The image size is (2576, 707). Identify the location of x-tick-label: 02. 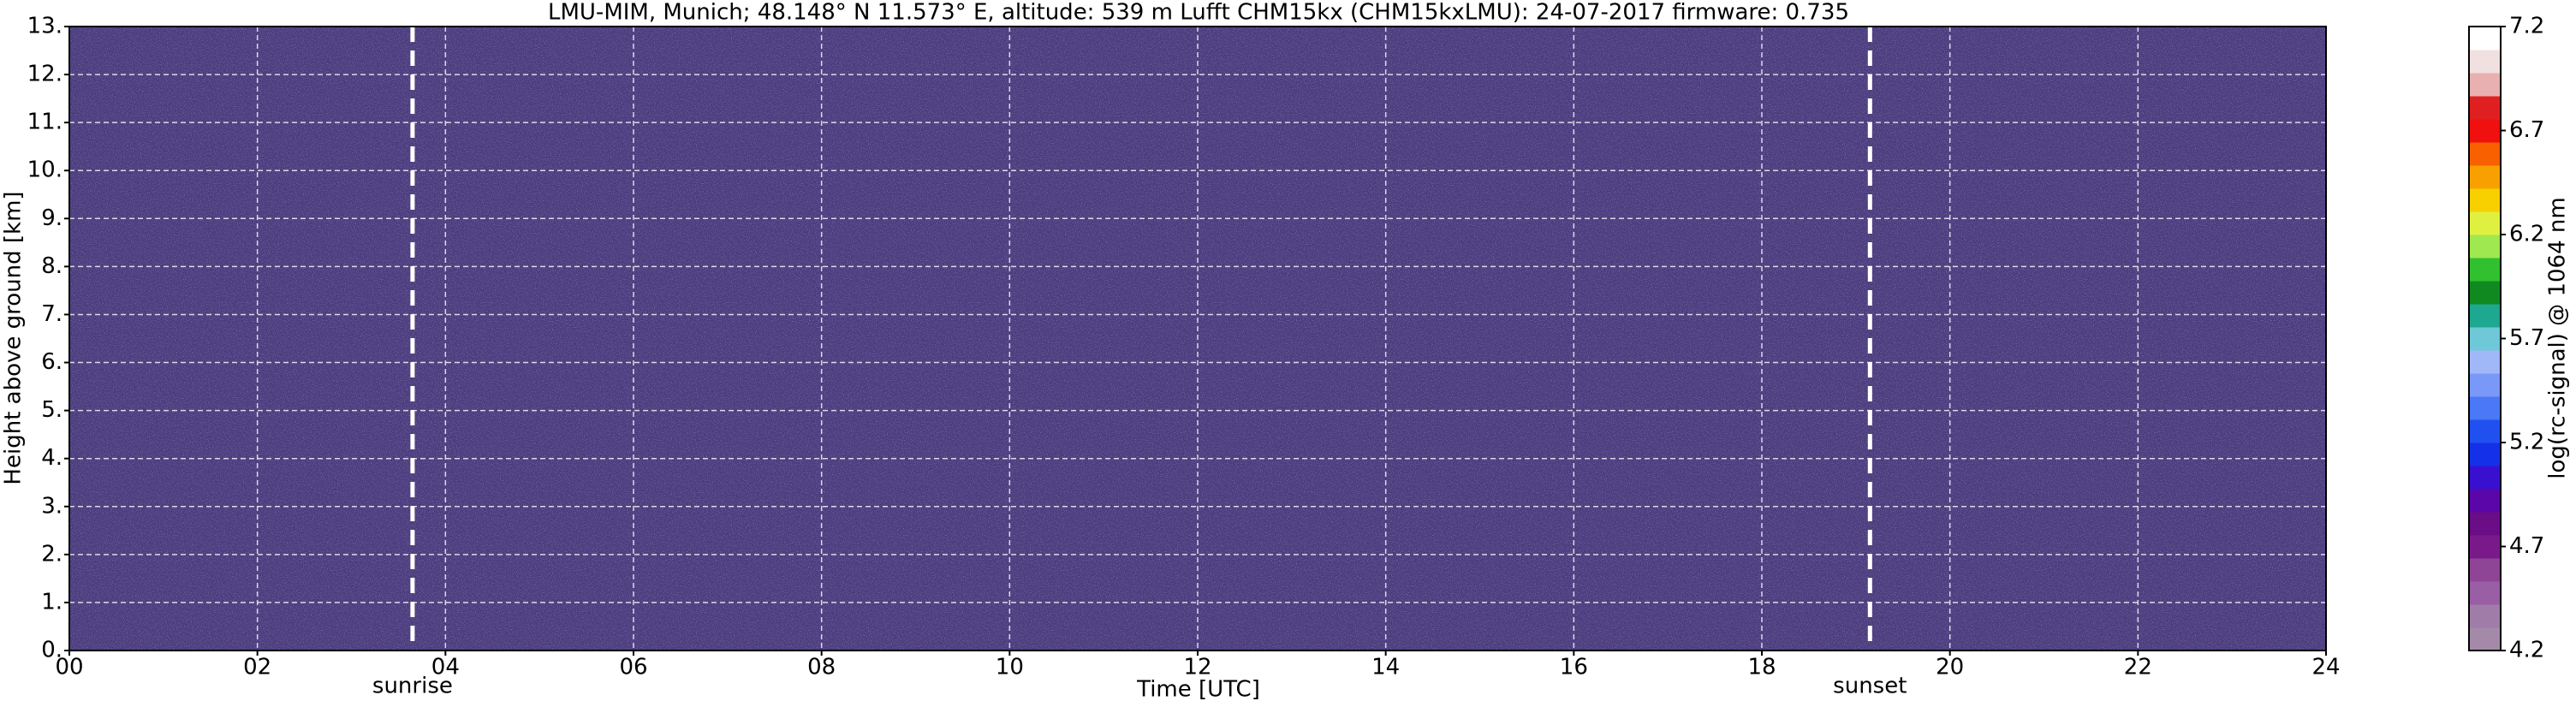
(257, 667).